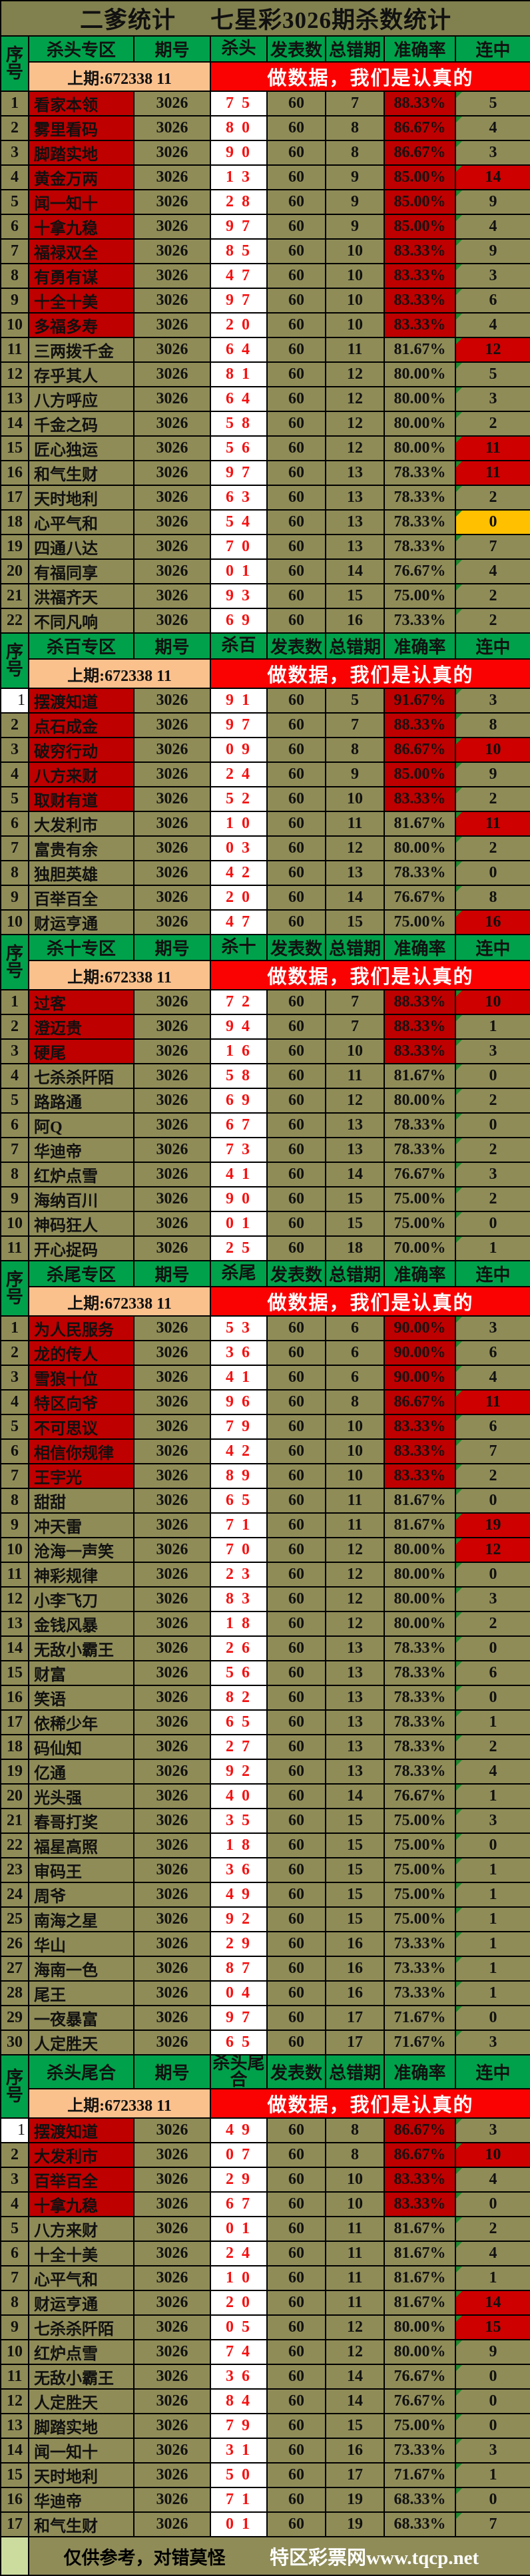  What do you see at coordinates (420, 177) in the screenshot?
I see `accuracy-cell: 85.00%` at bounding box center [420, 177].